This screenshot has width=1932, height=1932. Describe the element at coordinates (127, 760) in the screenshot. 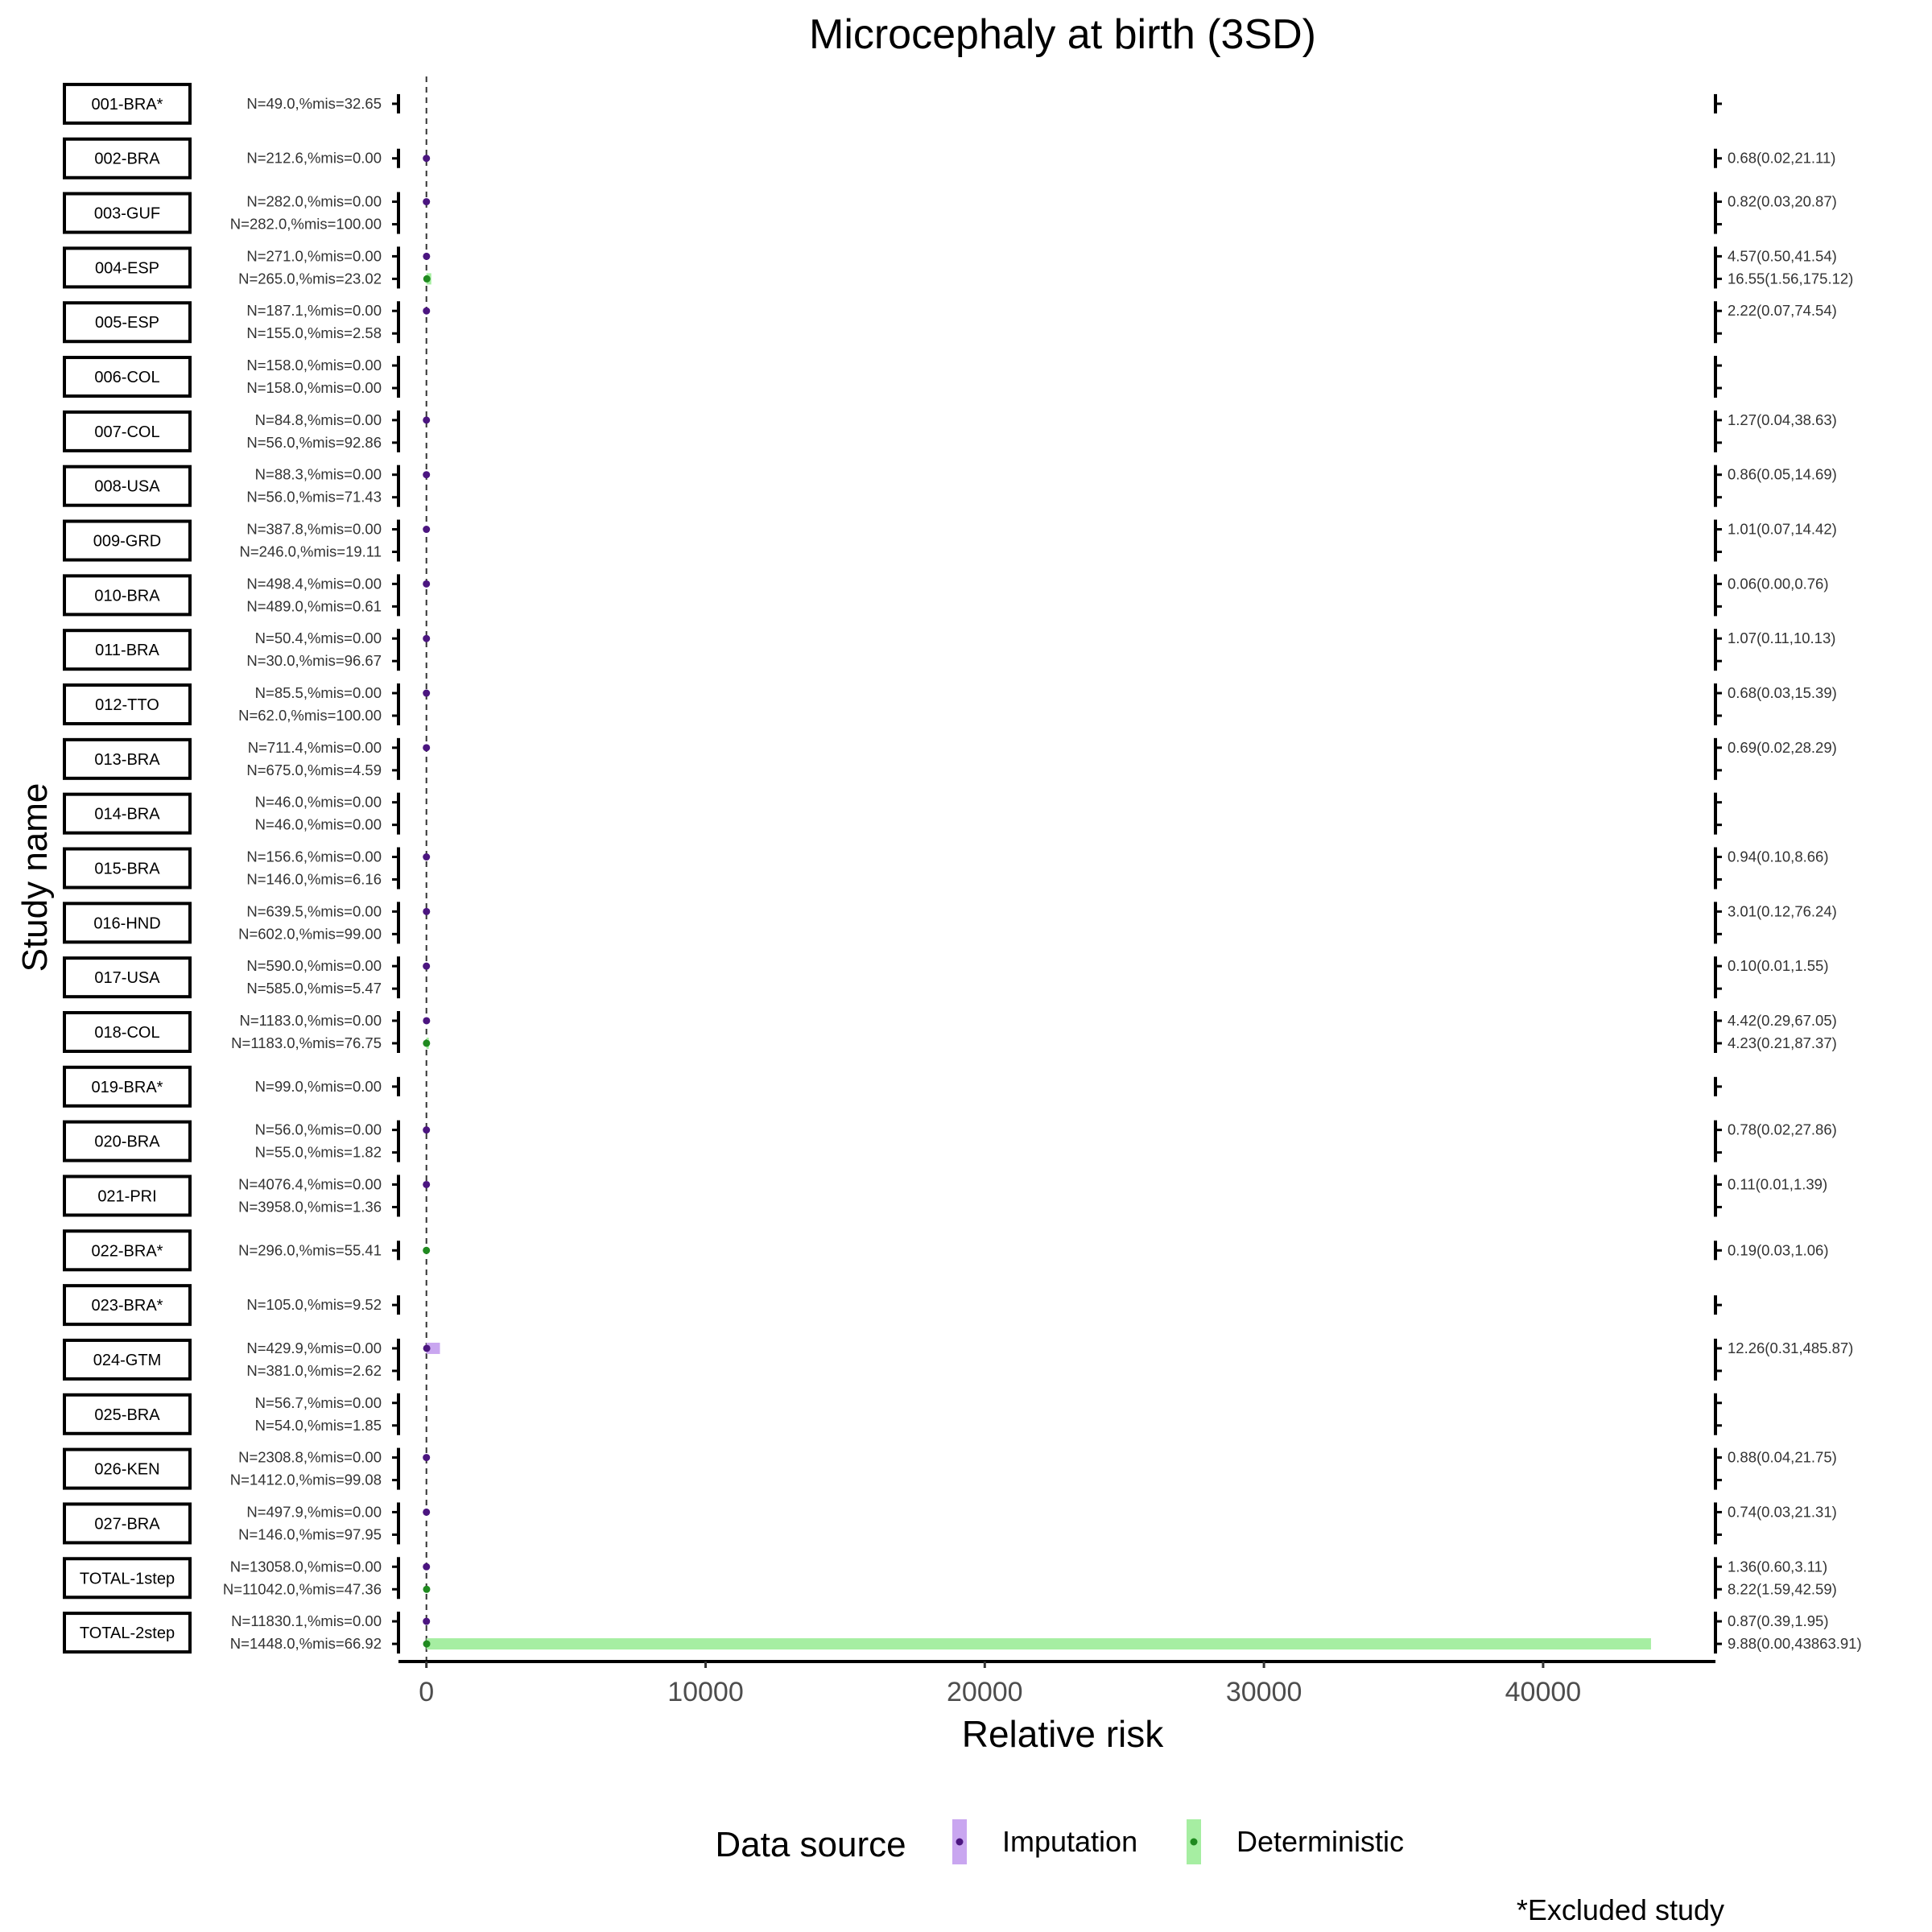

I see `study-name-label: 013-BRA` at that location.